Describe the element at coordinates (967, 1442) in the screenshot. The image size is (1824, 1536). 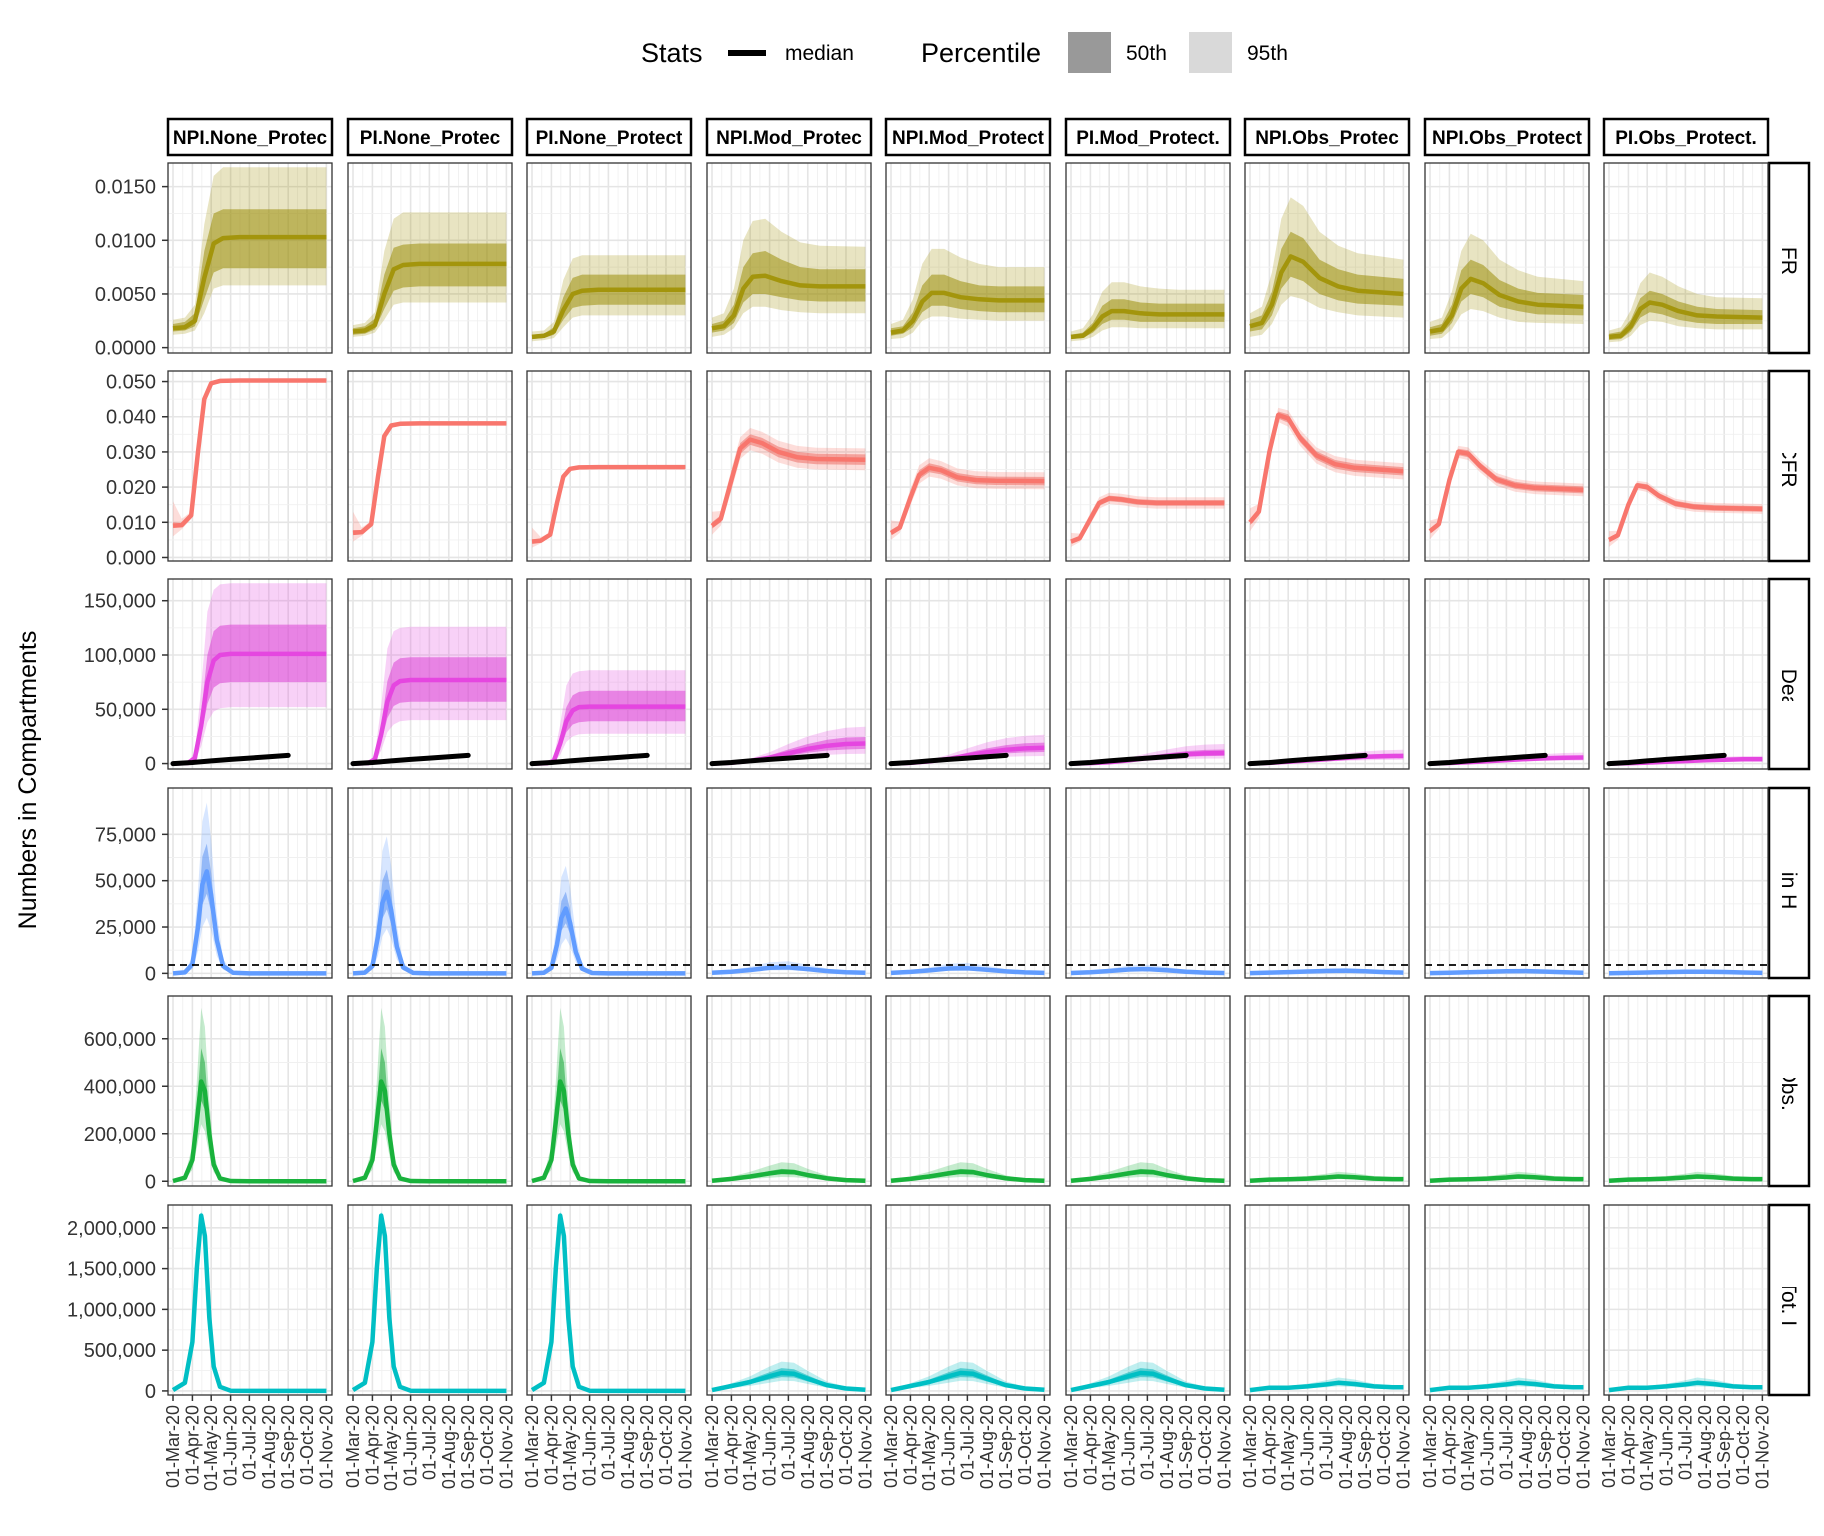
I see `x-tick-label: 01-Jul-20` at that location.